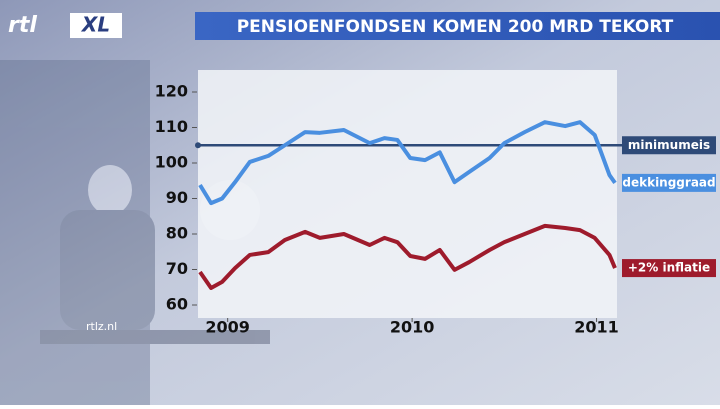  What do you see at coordinates (171, 126) in the screenshot?
I see `y-tick-label: 110` at bounding box center [171, 126].